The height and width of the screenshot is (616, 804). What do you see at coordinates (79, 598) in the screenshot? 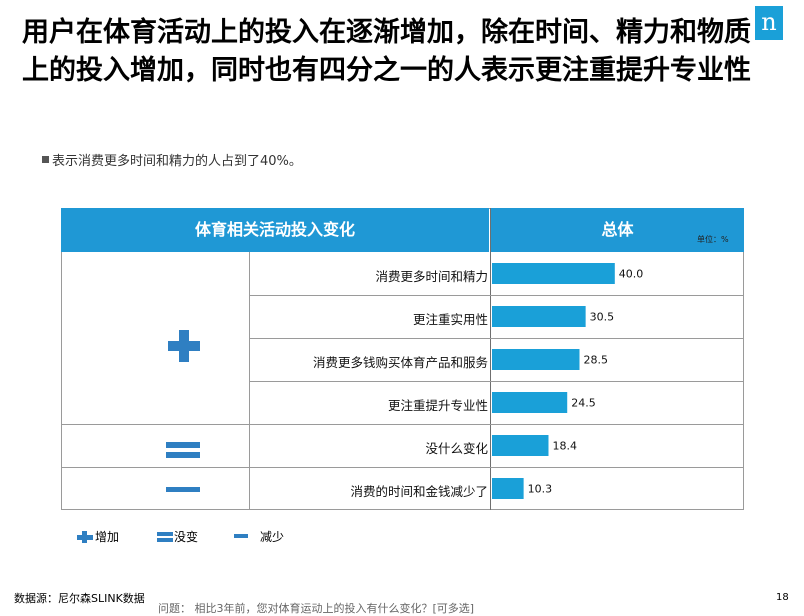
I see `data-source: 数据源：尼尔森SLINK数据` at bounding box center [79, 598].